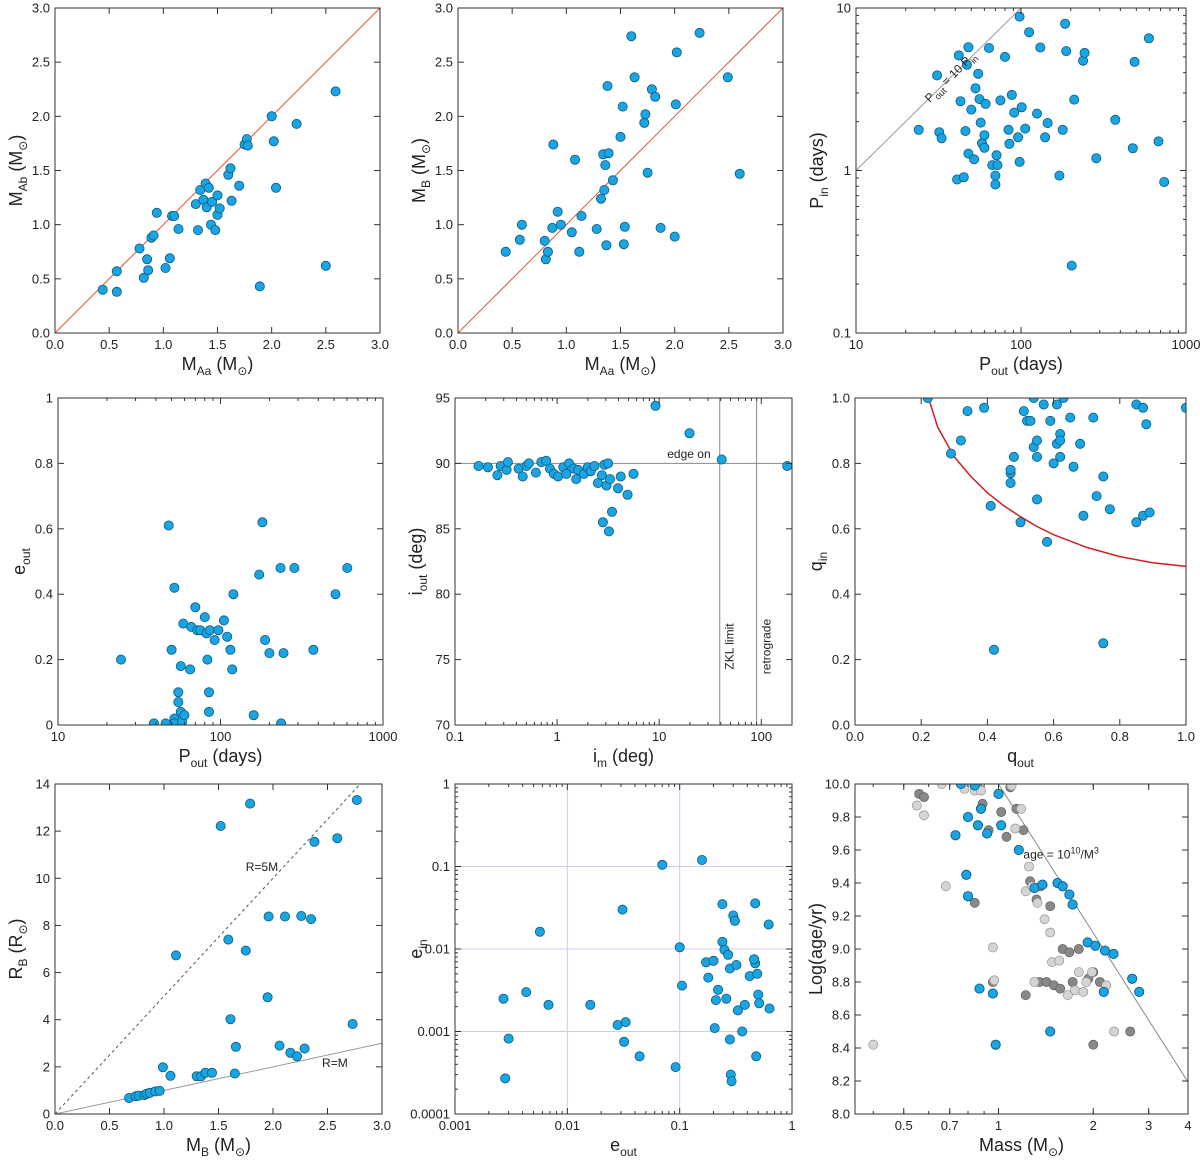 Image resolution: width=1200 pixels, height=1162 pixels. Describe the element at coordinates (458, 344) in the screenshot. I see `x-tick-label: 0.0` at that location.